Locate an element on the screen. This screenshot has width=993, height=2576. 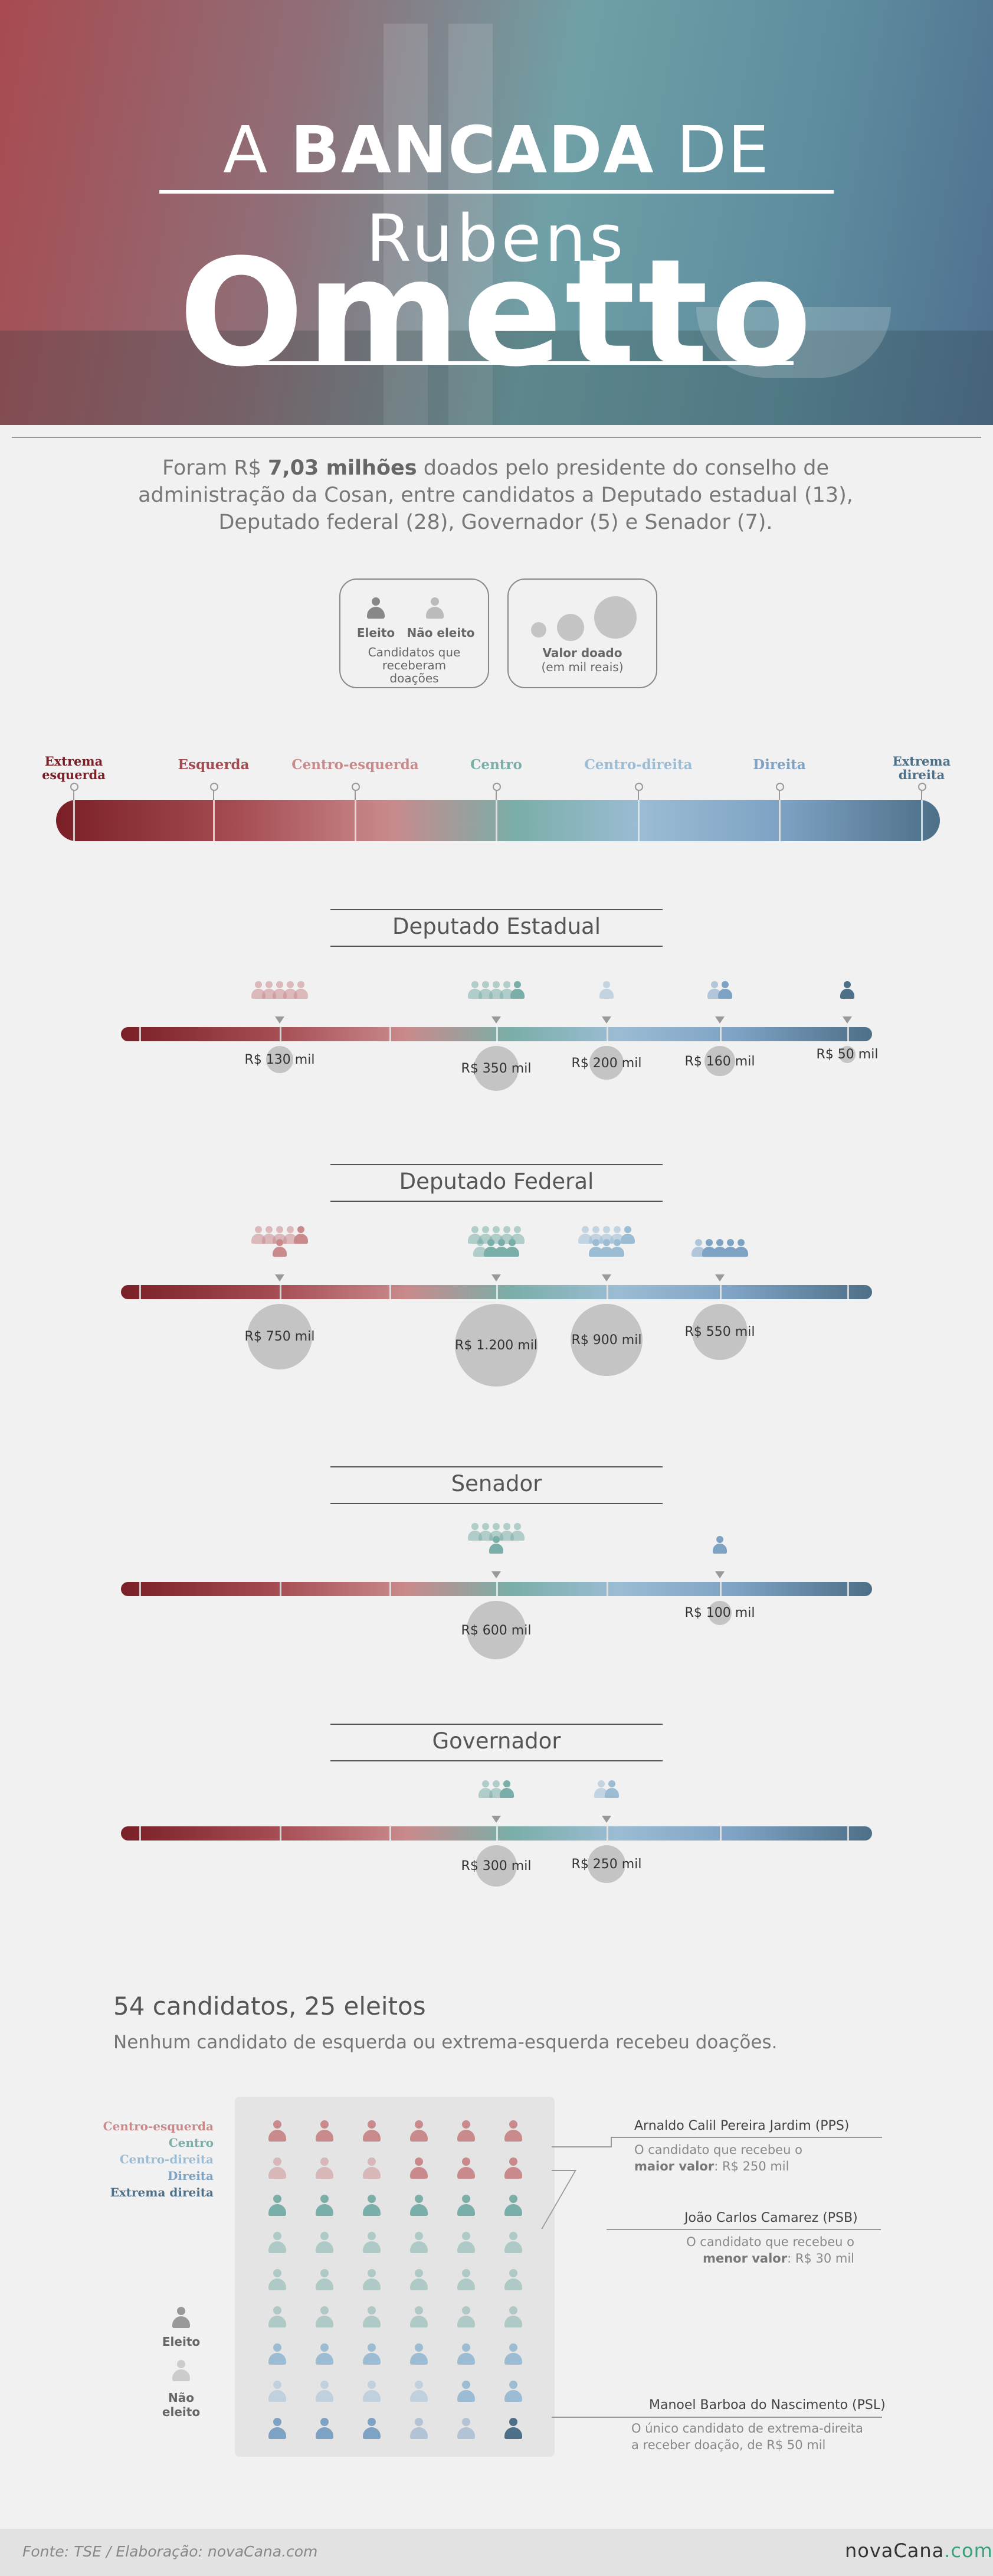
spectrum-label: Direita is located at coordinates (779, 765).